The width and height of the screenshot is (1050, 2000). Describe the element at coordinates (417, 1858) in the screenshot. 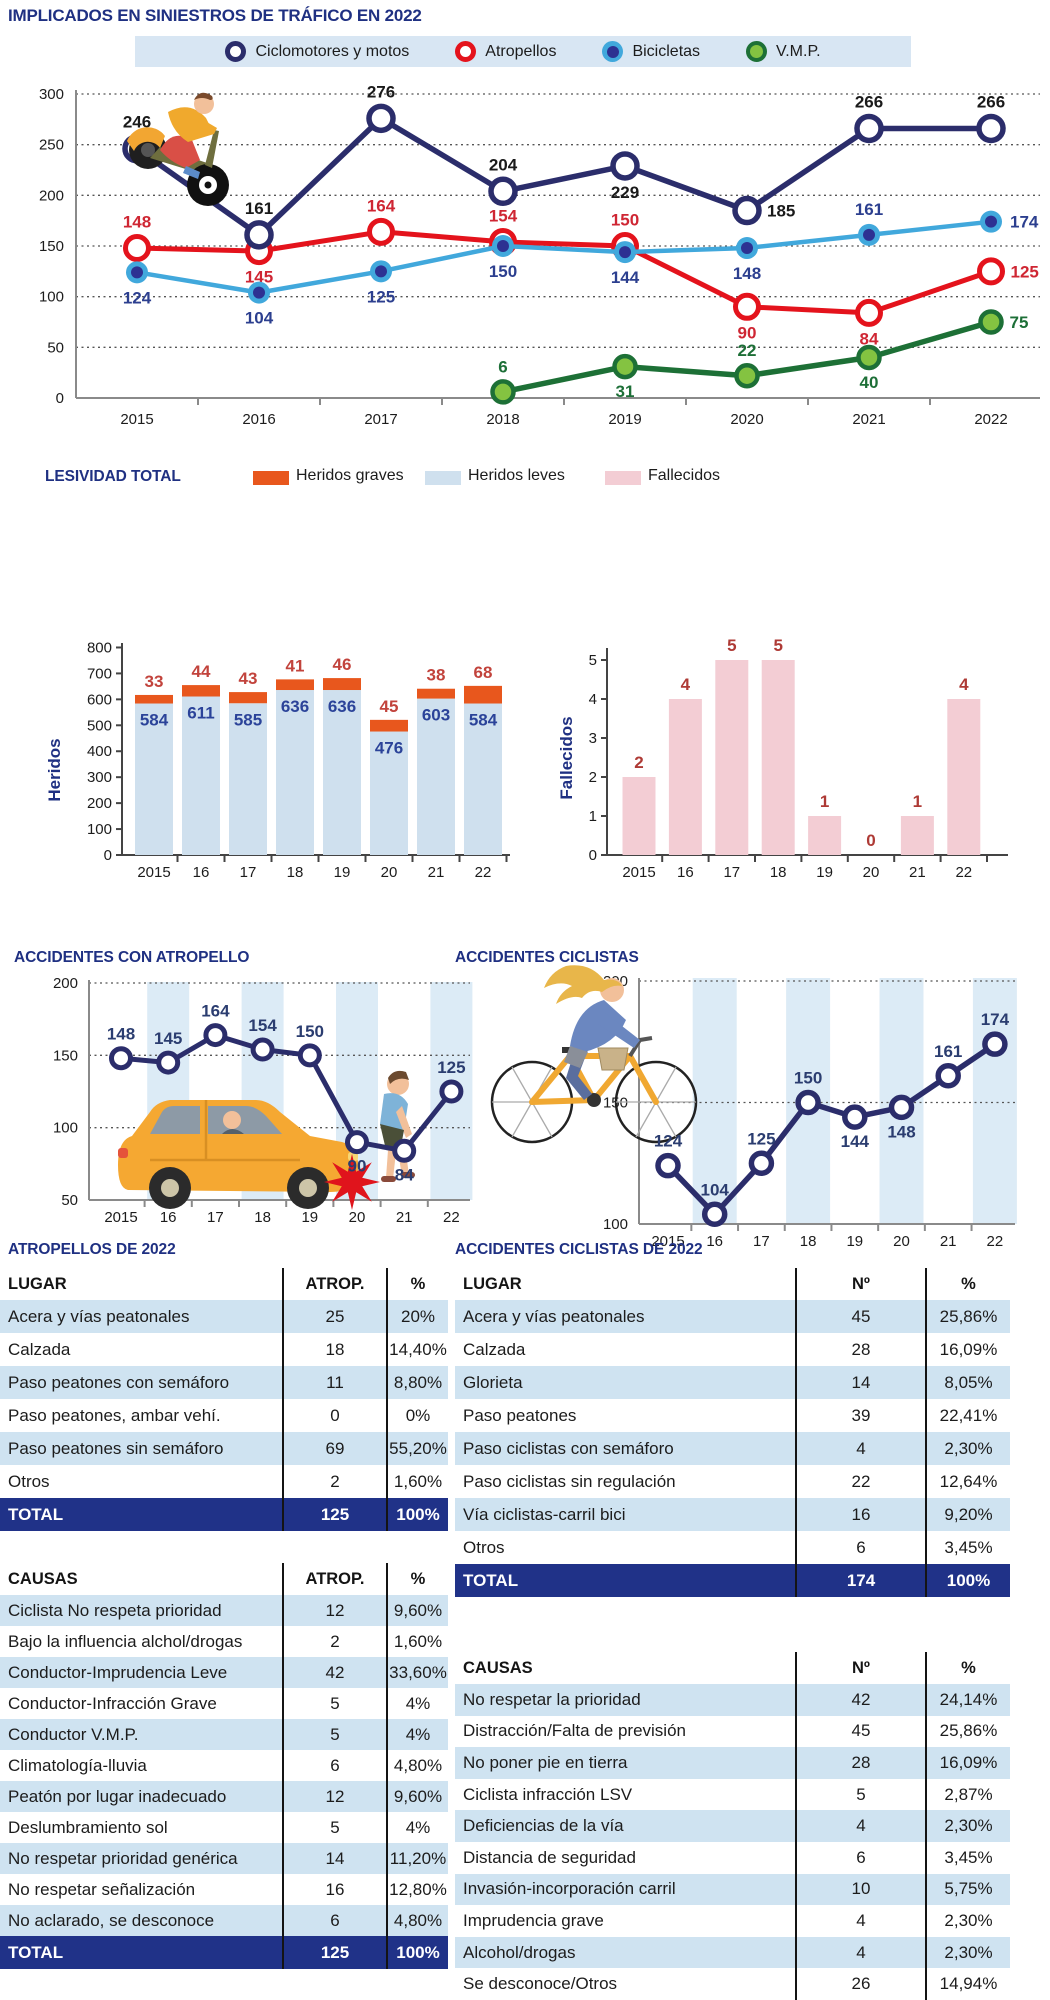

I see `cell-pct: 11,20%` at that location.